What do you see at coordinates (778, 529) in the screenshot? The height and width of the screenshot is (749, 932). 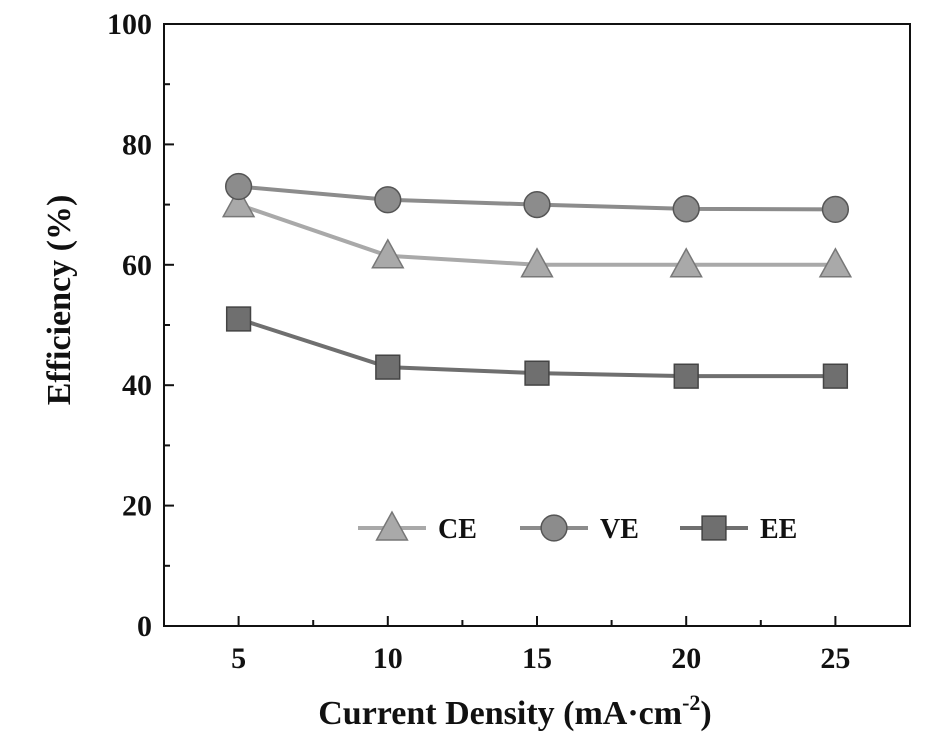 I see `legend-label-ee: EE` at bounding box center [778, 529].